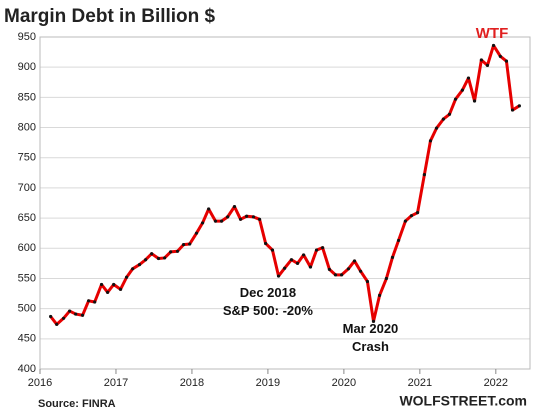 The height and width of the screenshot is (418, 555). I want to click on x-tick-label: 2019, so click(268, 383).